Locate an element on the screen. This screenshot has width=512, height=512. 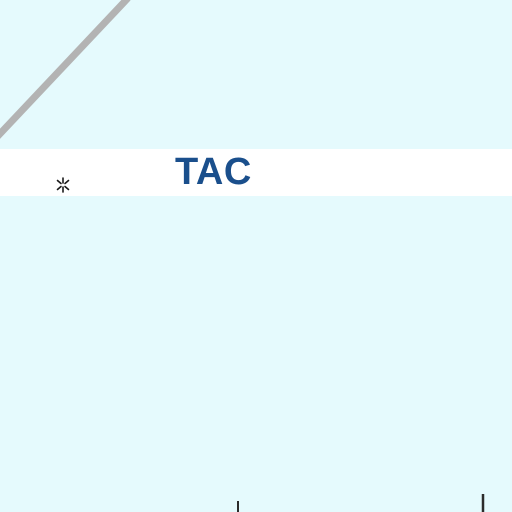
gray-road-line is located at coordinates (65, 69).